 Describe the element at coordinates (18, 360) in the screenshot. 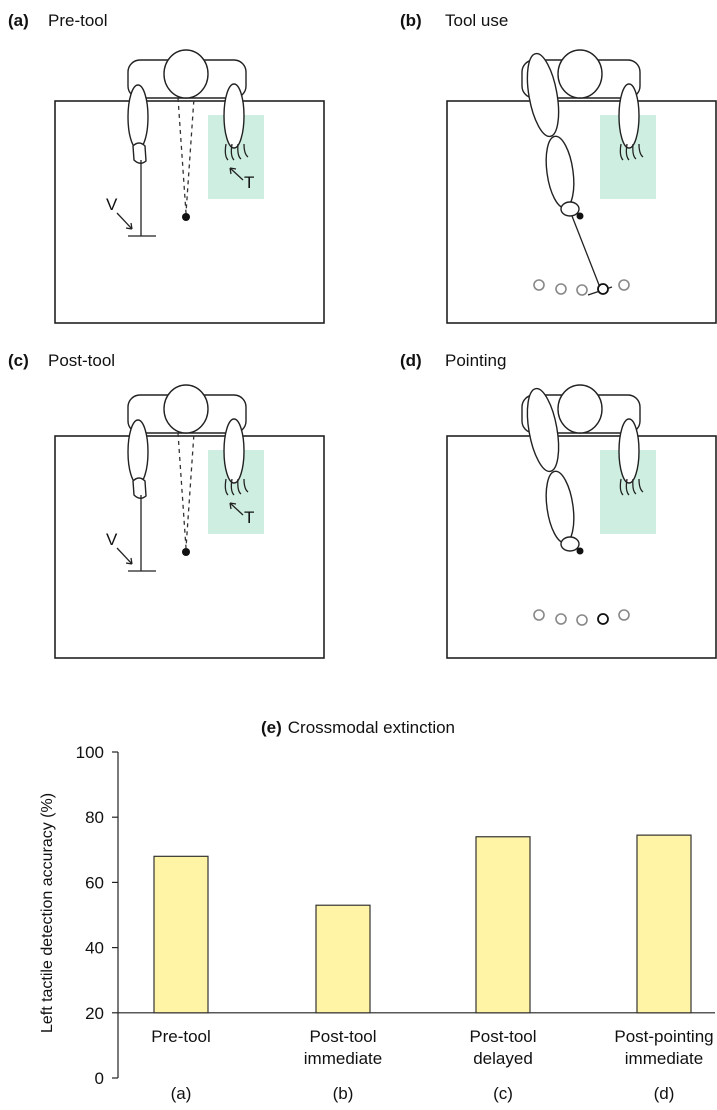

I see `panel-c-letter: (c)` at that location.